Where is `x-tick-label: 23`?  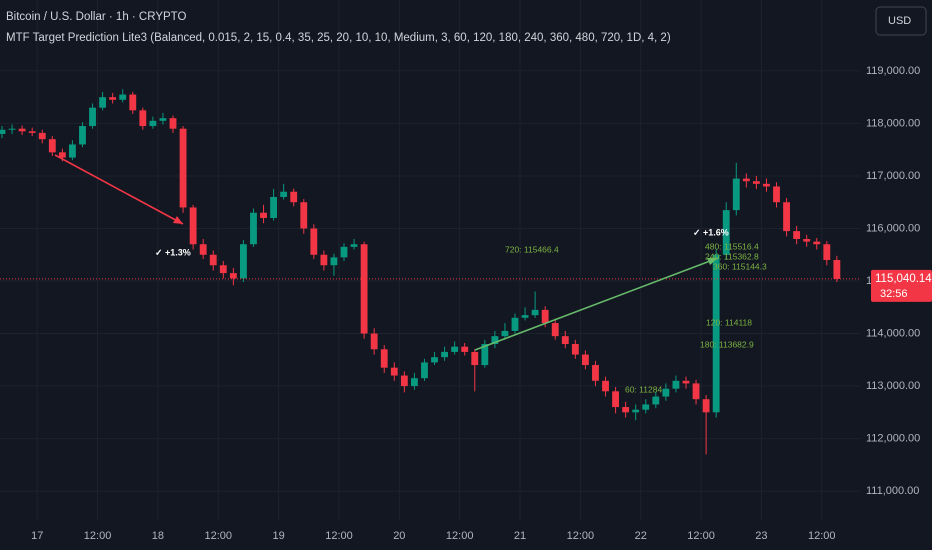 x-tick-label: 23 is located at coordinates (761, 536).